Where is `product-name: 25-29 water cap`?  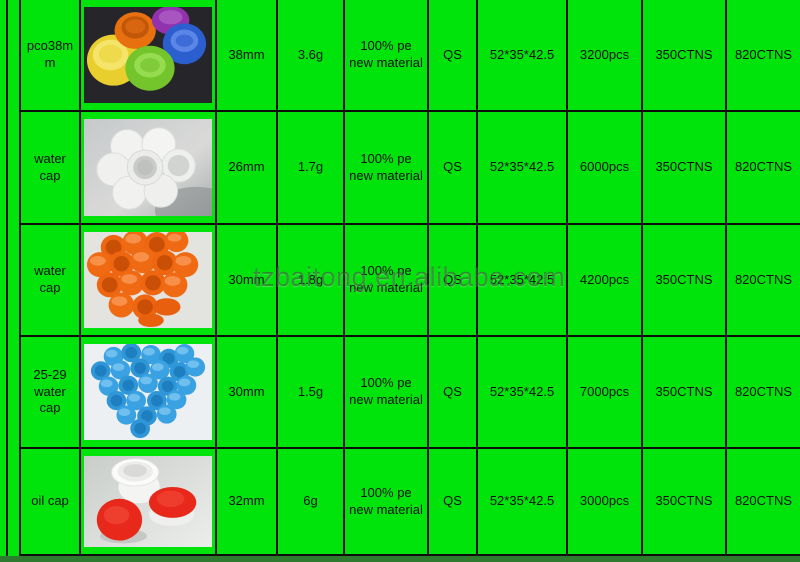
product-name: 25-29 water cap is located at coordinates (50, 391).